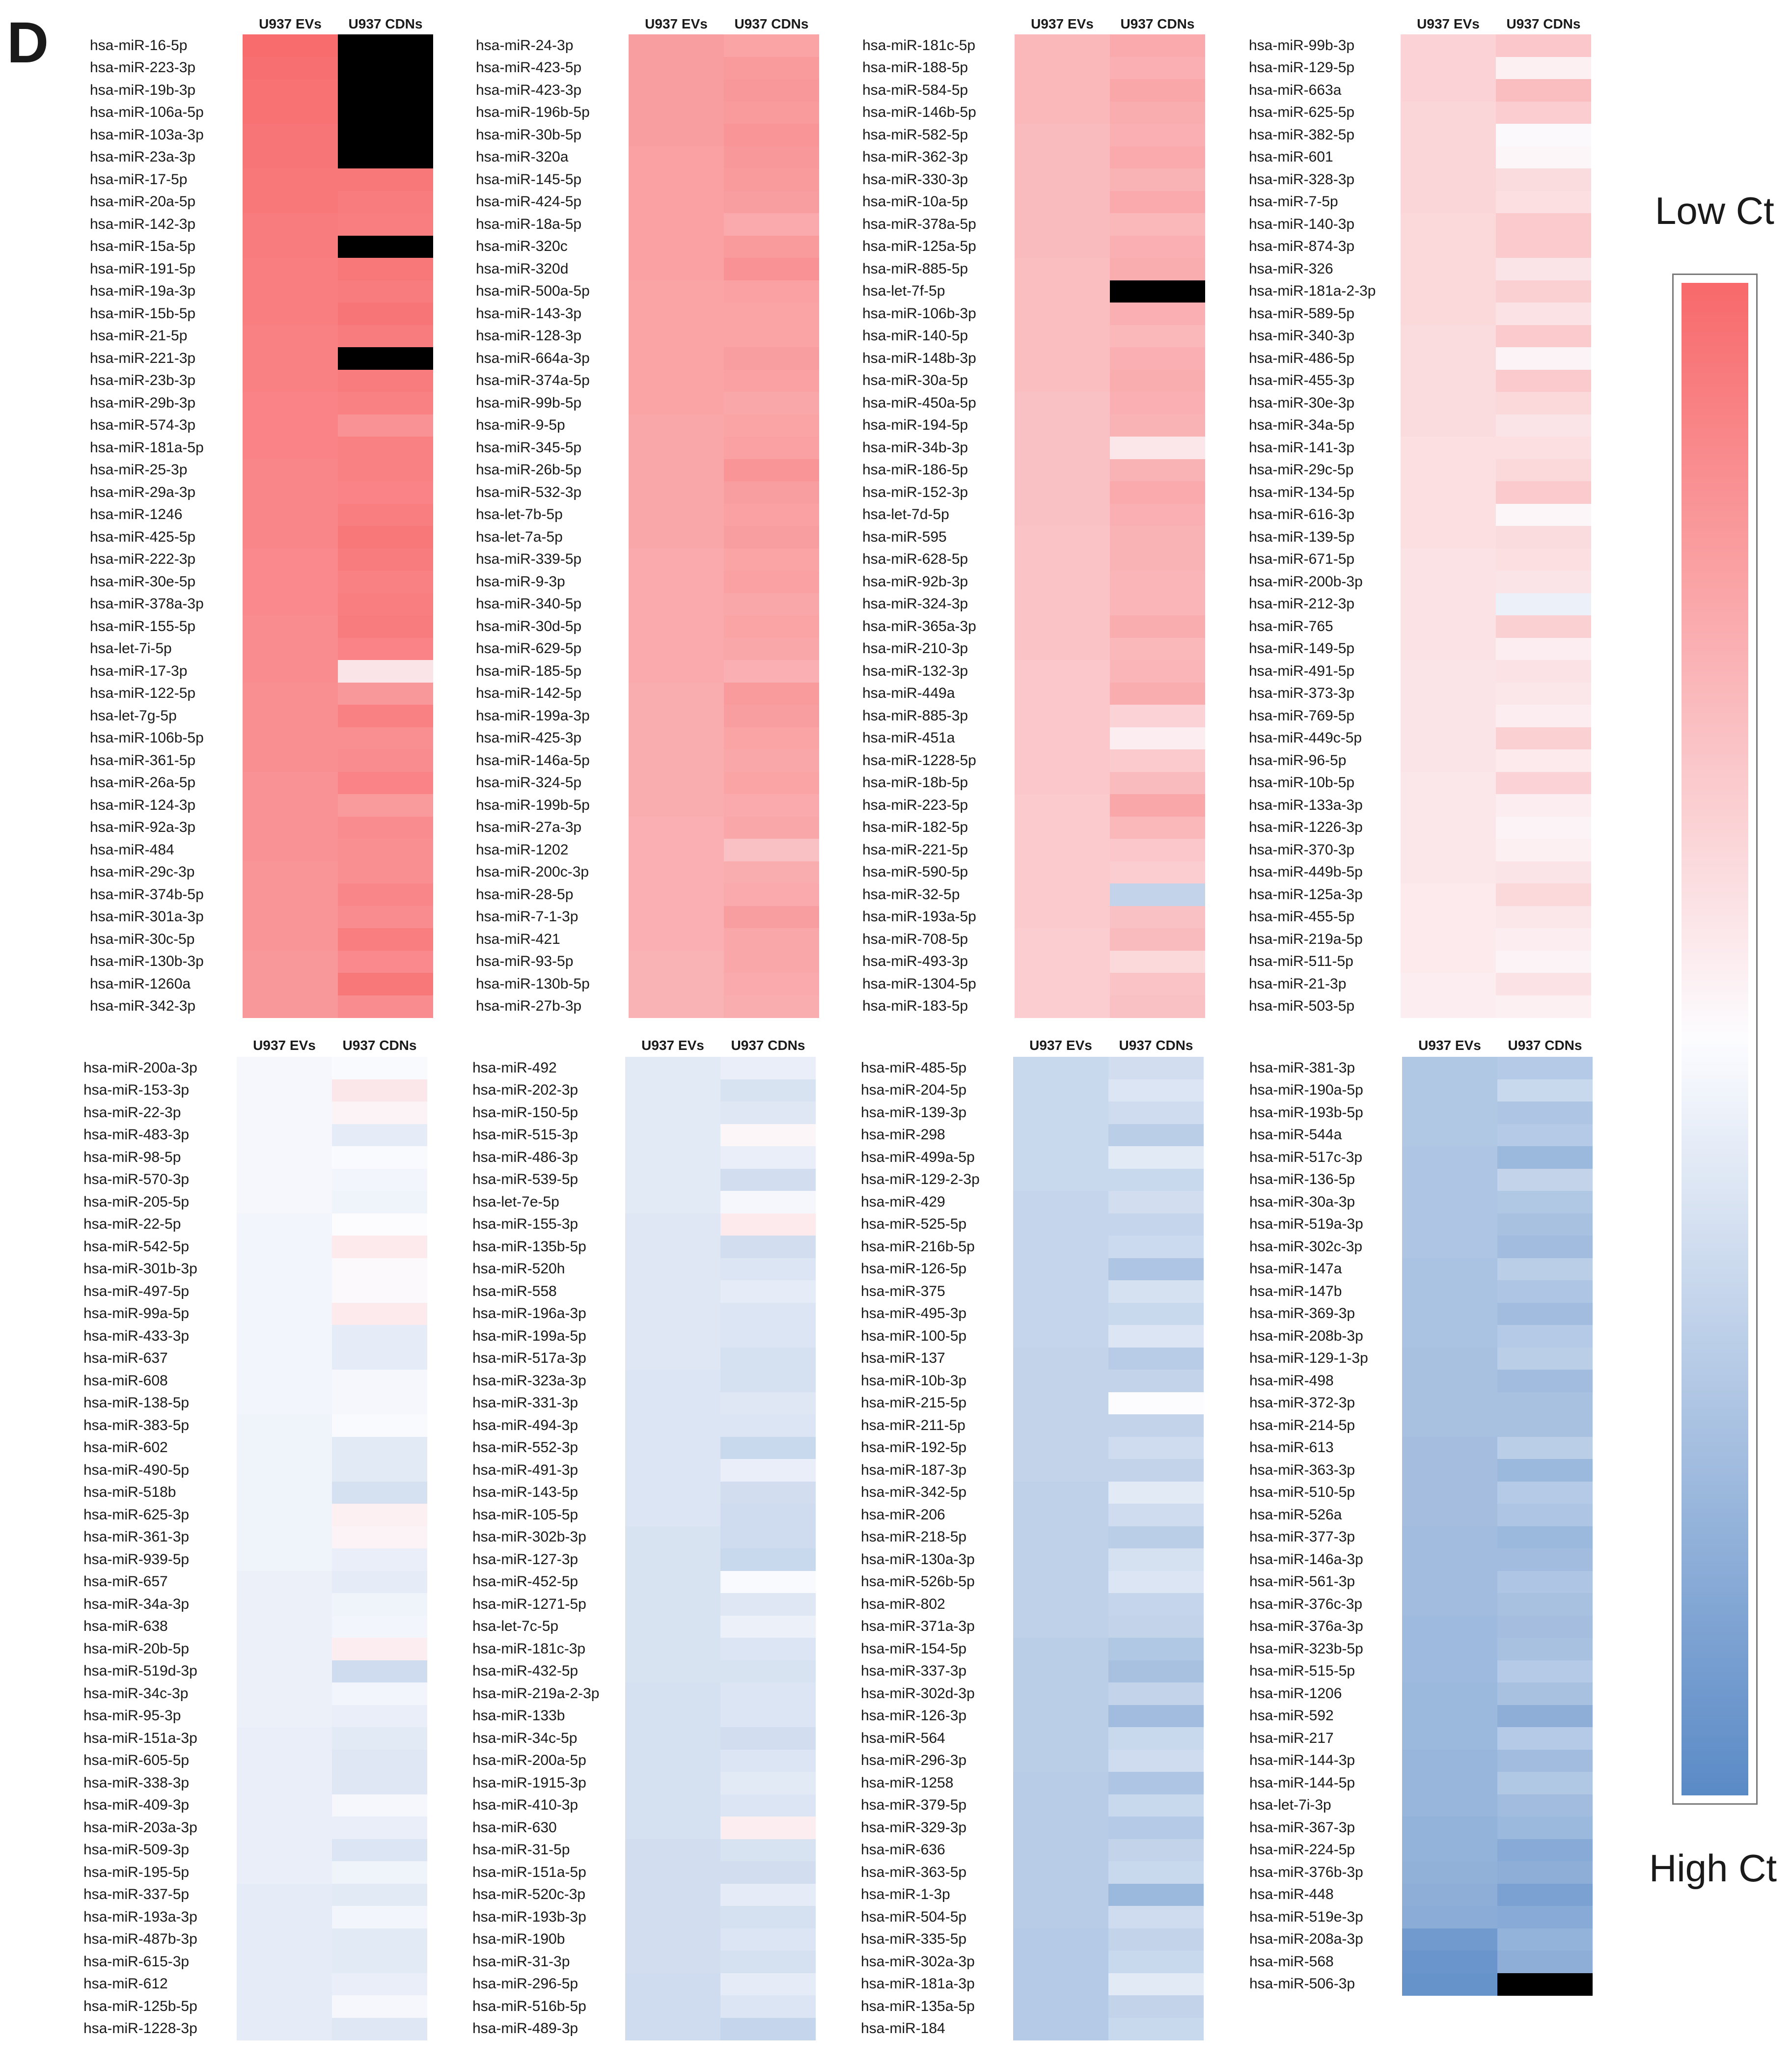  I want to click on row-label: hsa-miR-510-5p, so click(1302, 1492).